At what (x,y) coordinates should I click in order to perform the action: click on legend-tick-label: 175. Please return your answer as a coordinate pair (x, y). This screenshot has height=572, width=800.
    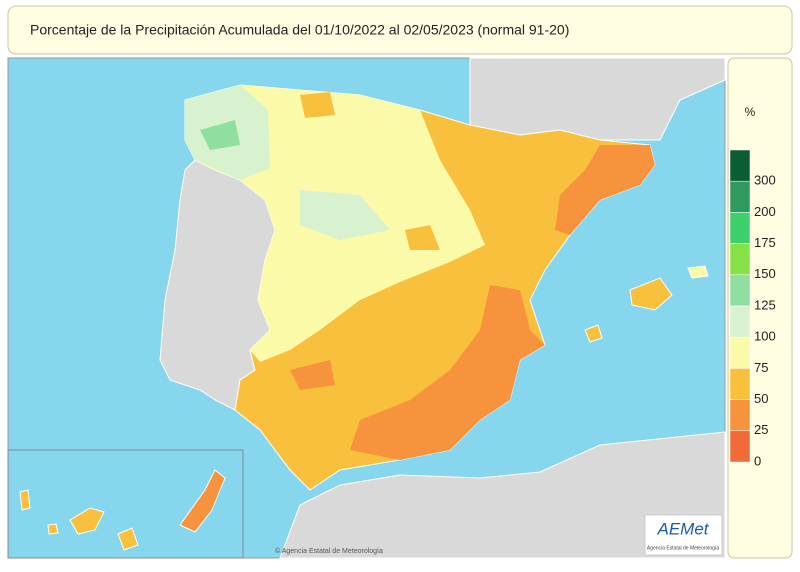
    Looking at the image, I should click on (765, 242).